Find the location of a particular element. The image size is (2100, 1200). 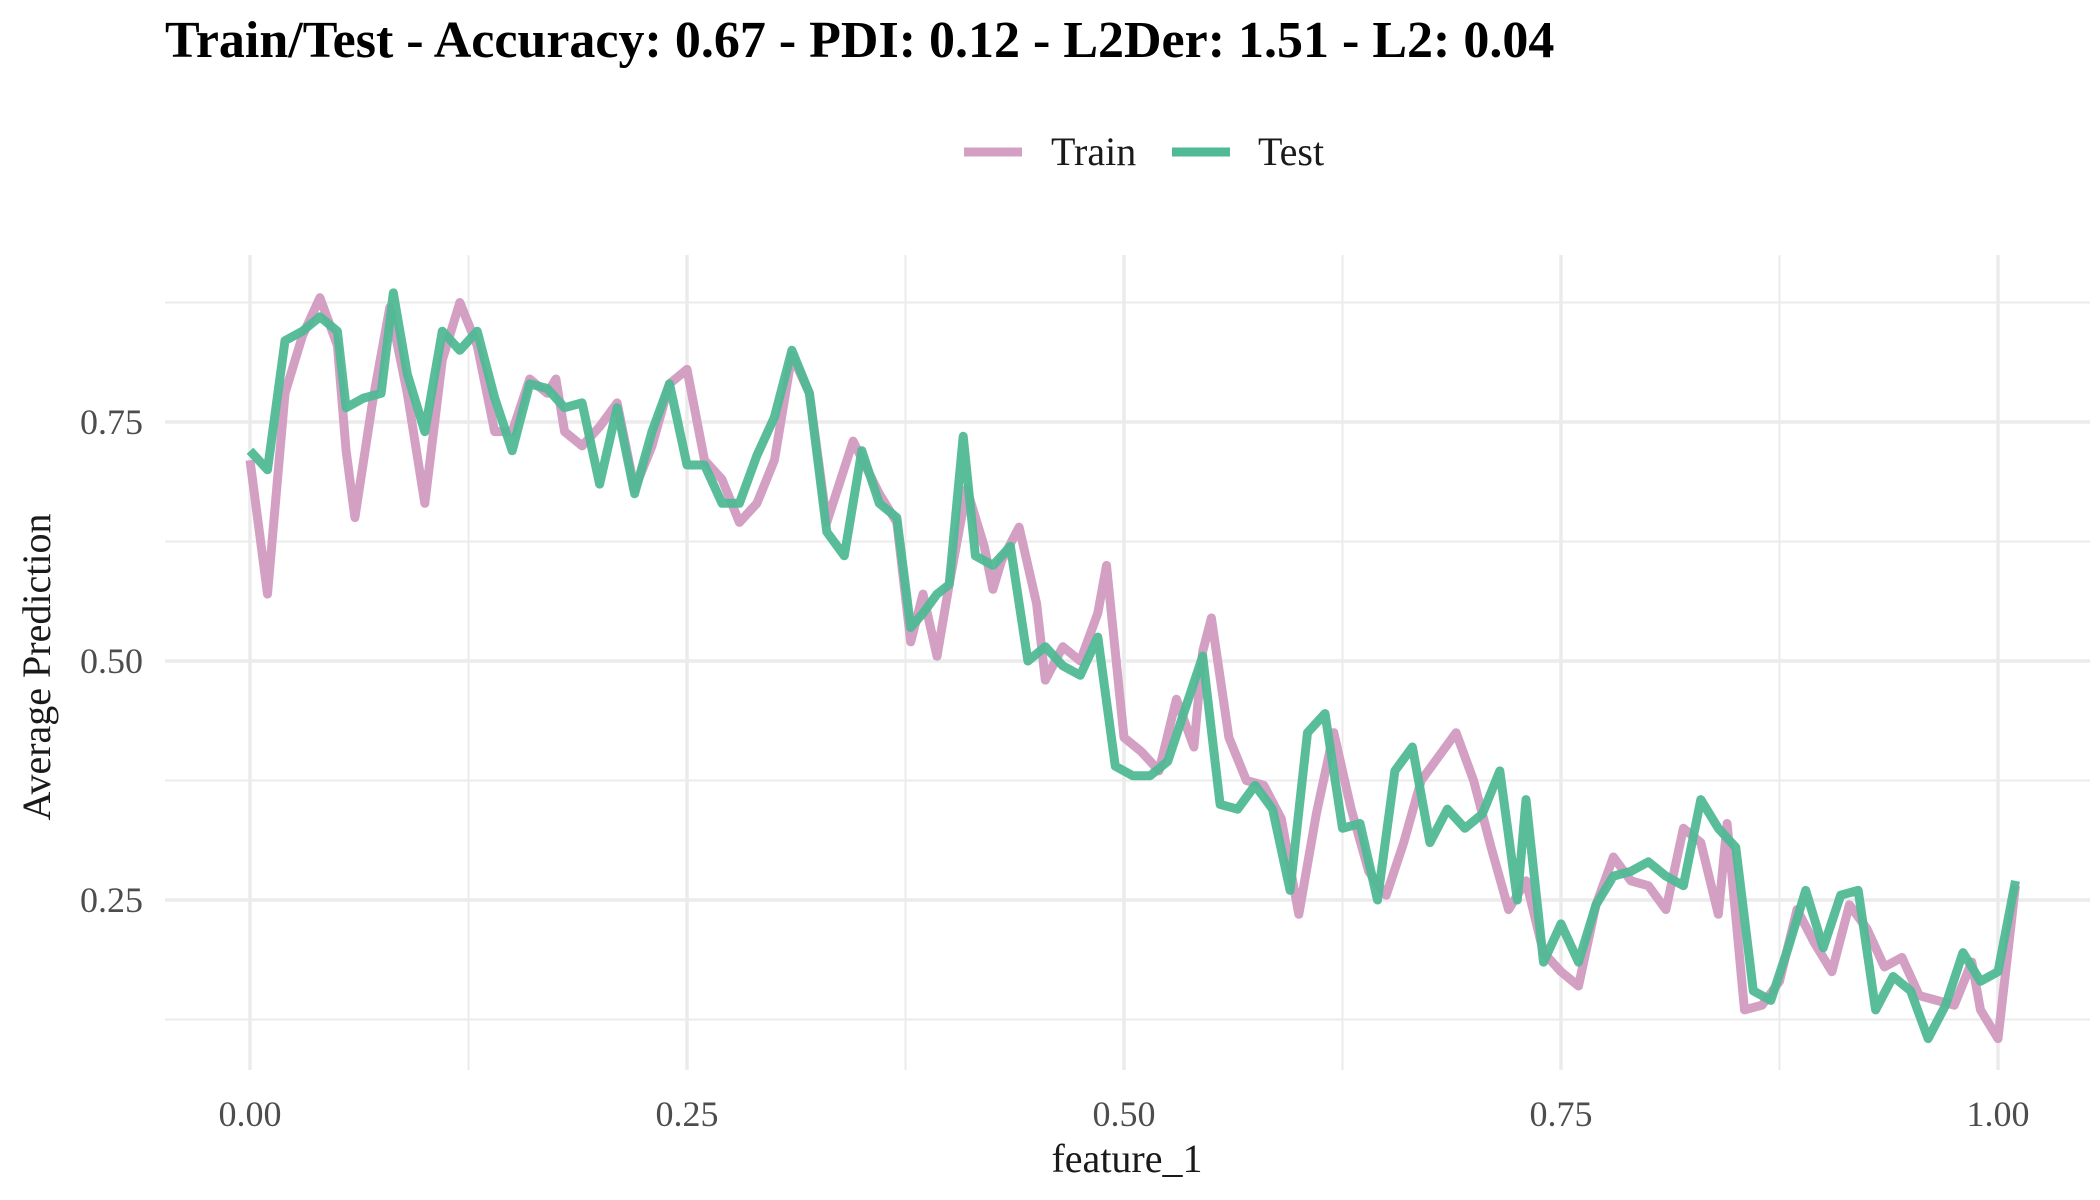

legend: Train Test is located at coordinates (1144, 151).